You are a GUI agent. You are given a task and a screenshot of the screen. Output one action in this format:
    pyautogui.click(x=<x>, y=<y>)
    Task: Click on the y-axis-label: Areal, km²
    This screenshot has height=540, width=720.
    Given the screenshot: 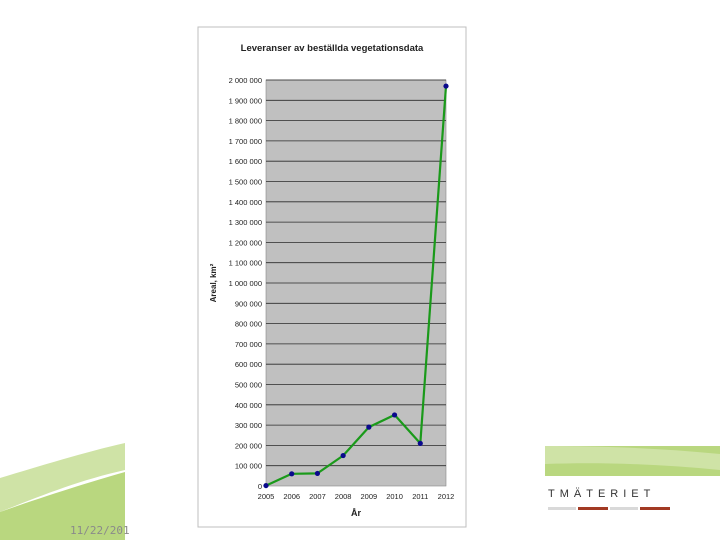 What is the action you would take?
    pyautogui.click(x=213, y=282)
    